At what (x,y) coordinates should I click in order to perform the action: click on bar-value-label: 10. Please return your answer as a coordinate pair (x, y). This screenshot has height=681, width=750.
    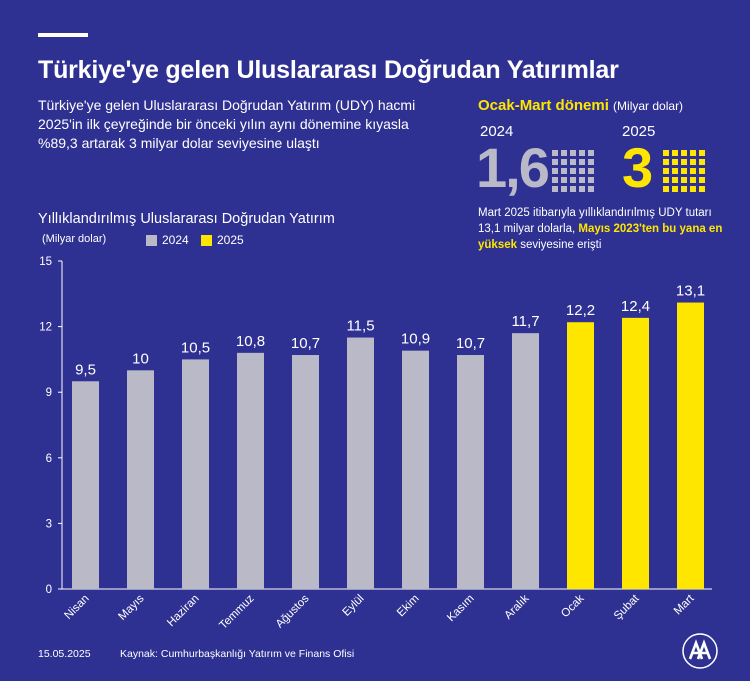
    Looking at the image, I should click on (140, 358).